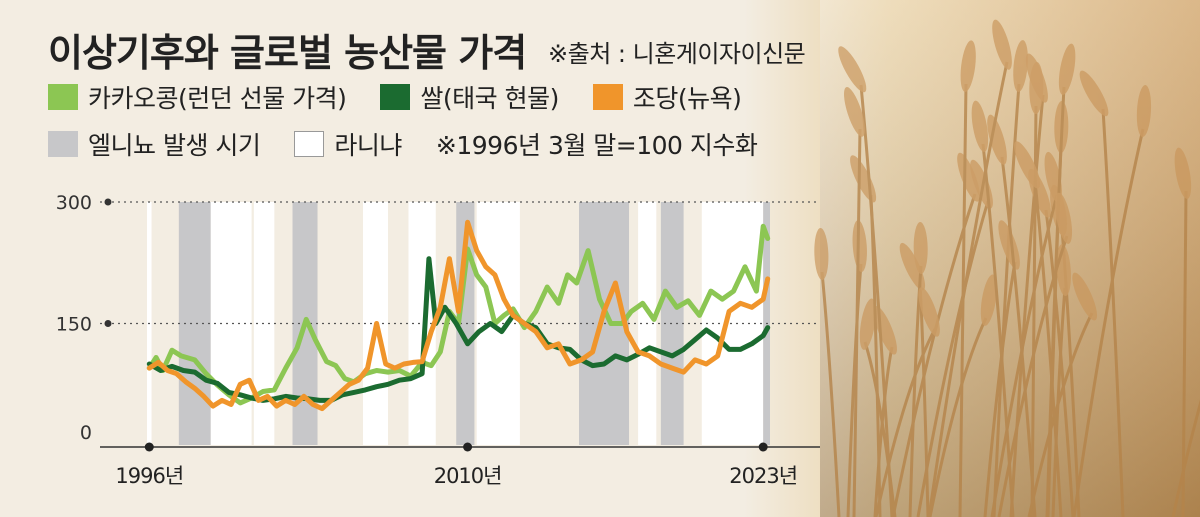 This screenshot has height=517, width=1200. What do you see at coordinates (309, 144) in the screenshot?
I see `legend-swatch-lanina` at bounding box center [309, 144].